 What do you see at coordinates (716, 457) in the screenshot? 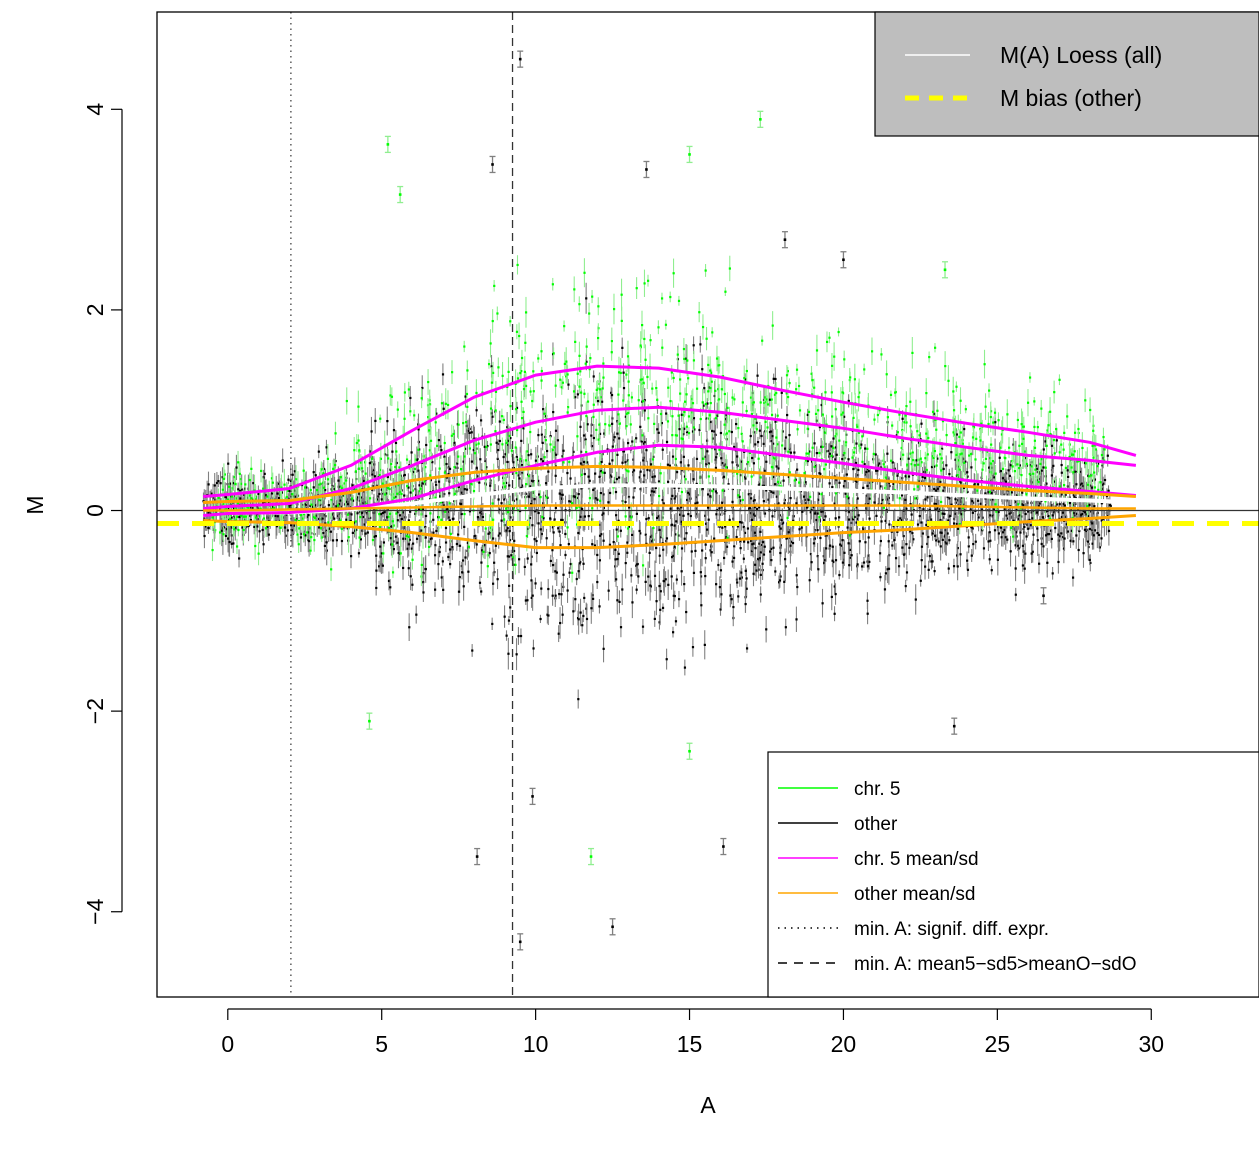
I see `other-point-2093` at bounding box center [716, 457].